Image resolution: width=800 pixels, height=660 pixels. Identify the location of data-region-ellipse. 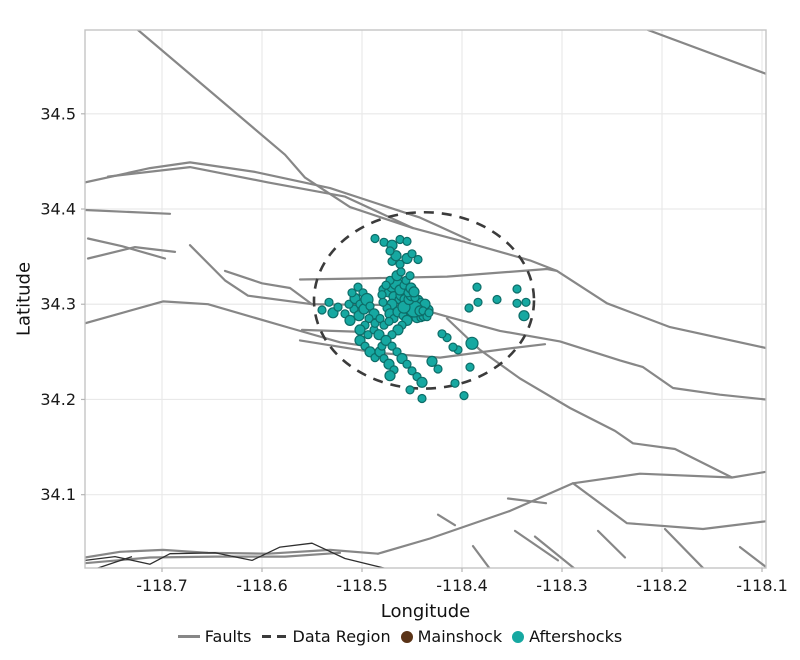
(424, 300).